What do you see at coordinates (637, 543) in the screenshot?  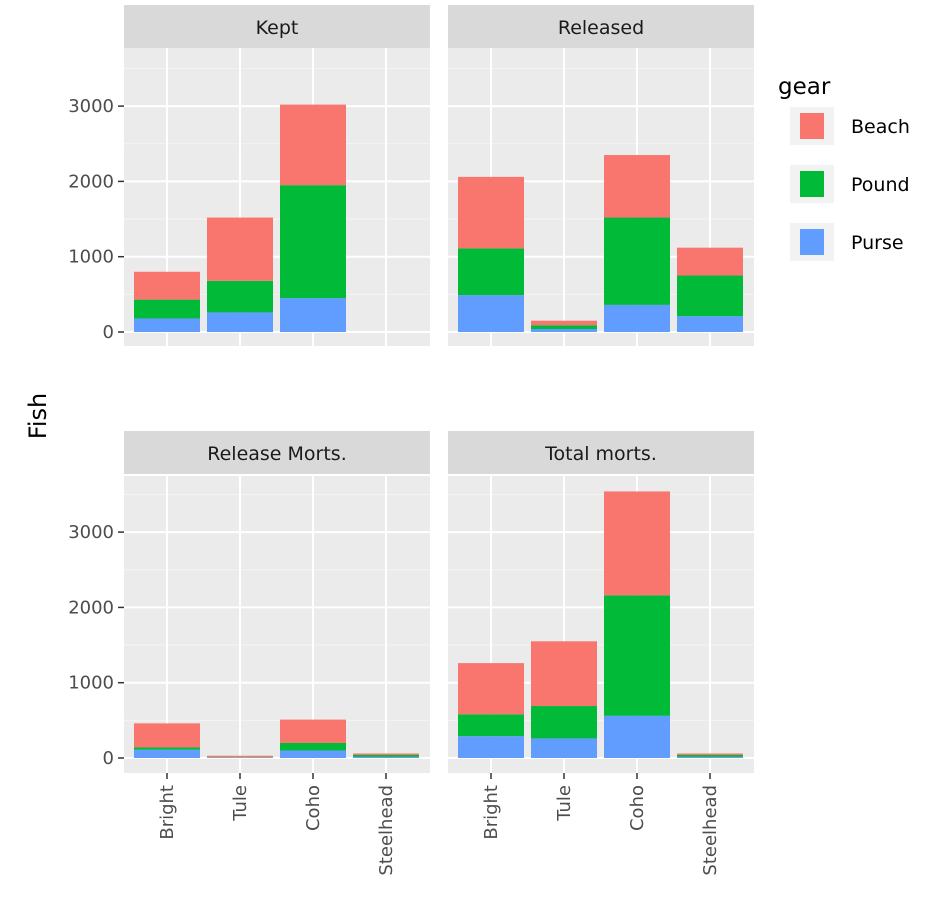 I see `bar-total-morts-coho-beach` at bounding box center [637, 543].